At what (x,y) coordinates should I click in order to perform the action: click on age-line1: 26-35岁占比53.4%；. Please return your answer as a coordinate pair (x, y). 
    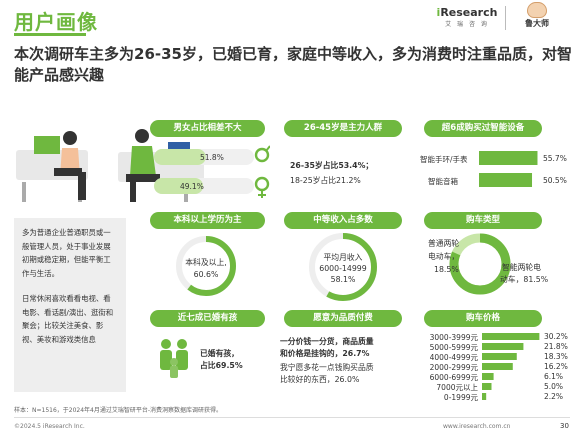
    Looking at the image, I should click on (332, 165).